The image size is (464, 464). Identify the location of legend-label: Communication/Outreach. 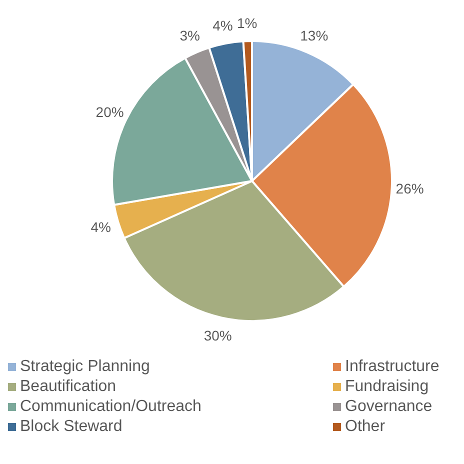
(111, 407).